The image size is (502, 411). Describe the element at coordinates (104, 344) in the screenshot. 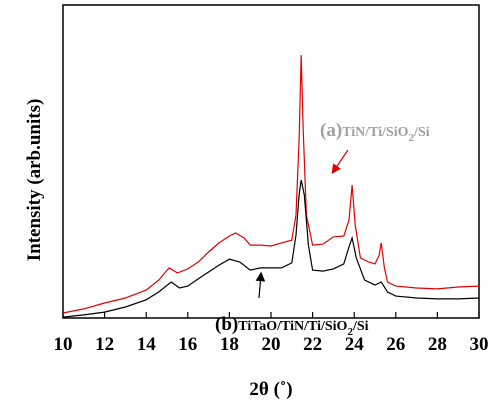

I see `x-tick-label: 12` at that location.